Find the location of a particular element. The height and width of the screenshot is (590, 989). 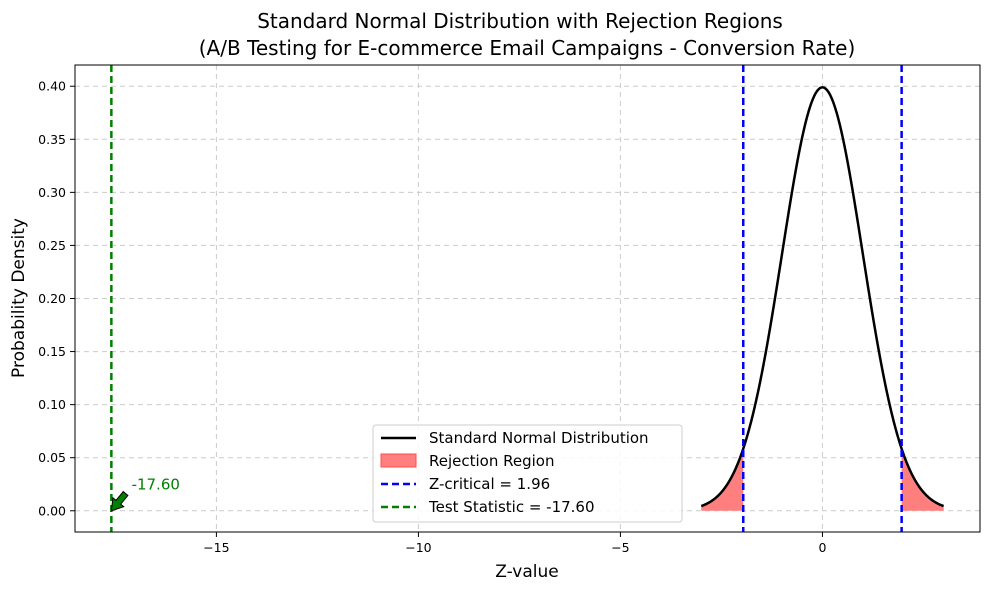

legend-swatch-rejection is located at coordinates (398, 460).